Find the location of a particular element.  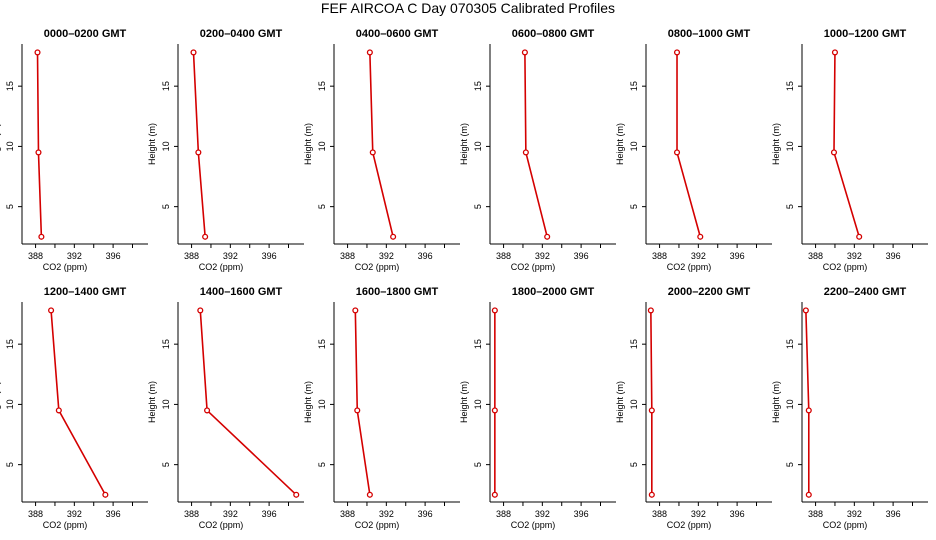

panel-title: 2200–2400 GMT is located at coordinates (865, 292).